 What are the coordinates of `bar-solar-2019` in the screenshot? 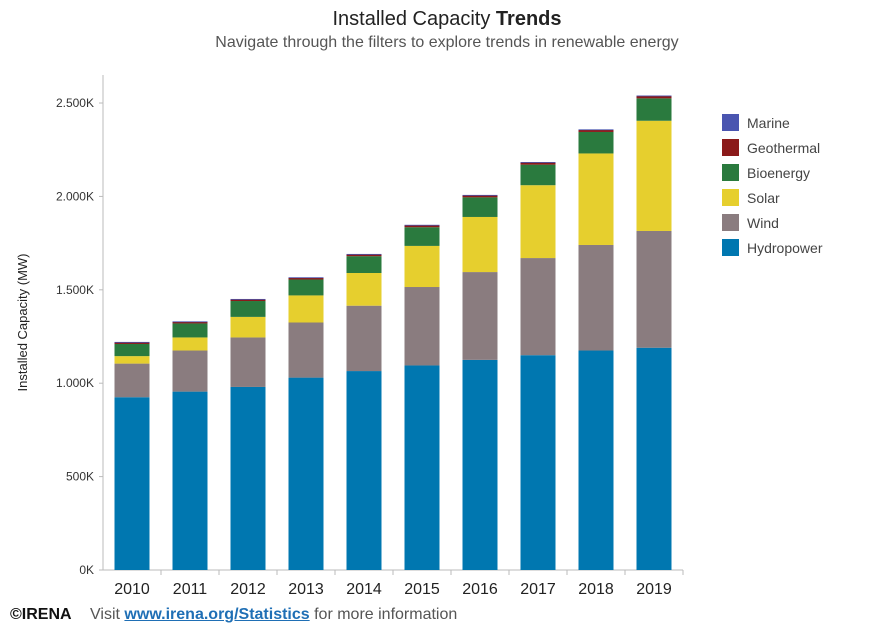 It's located at (654, 175).